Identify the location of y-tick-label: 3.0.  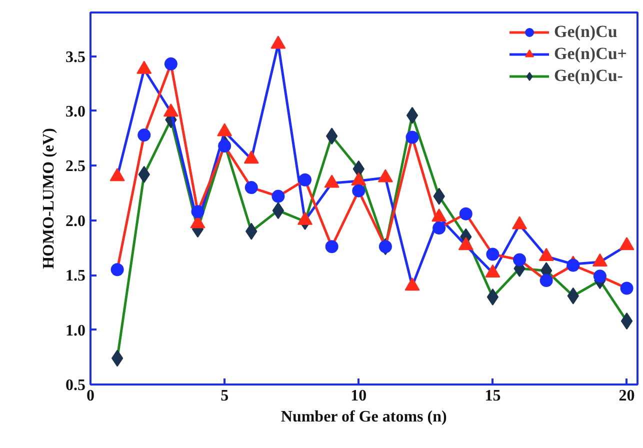
(76, 111).